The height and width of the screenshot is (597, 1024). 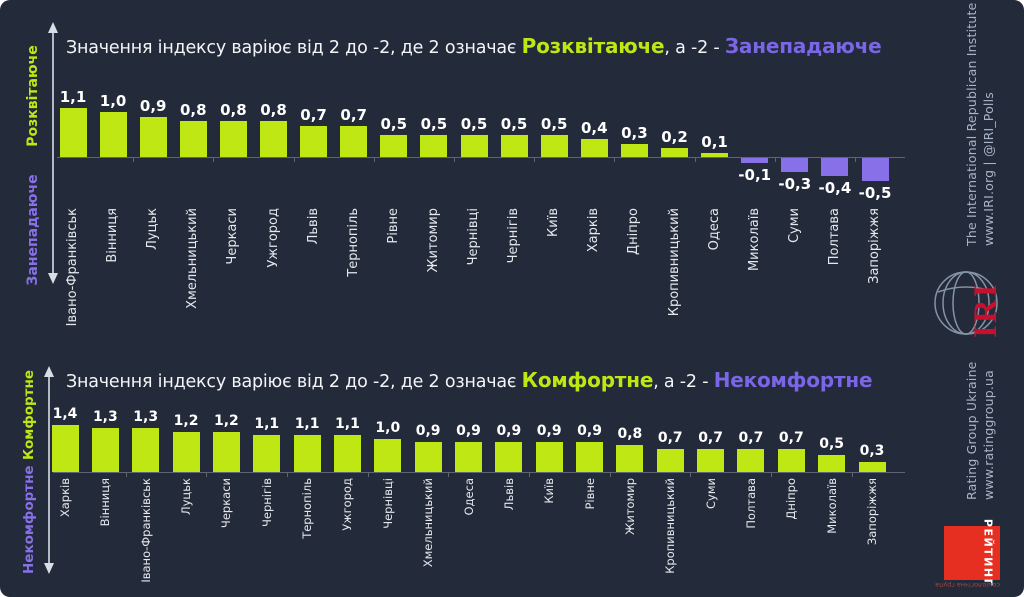 What do you see at coordinates (674, 137) in the screenshot?
I see `bar-value-label: 0,2` at bounding box center [674, 137].